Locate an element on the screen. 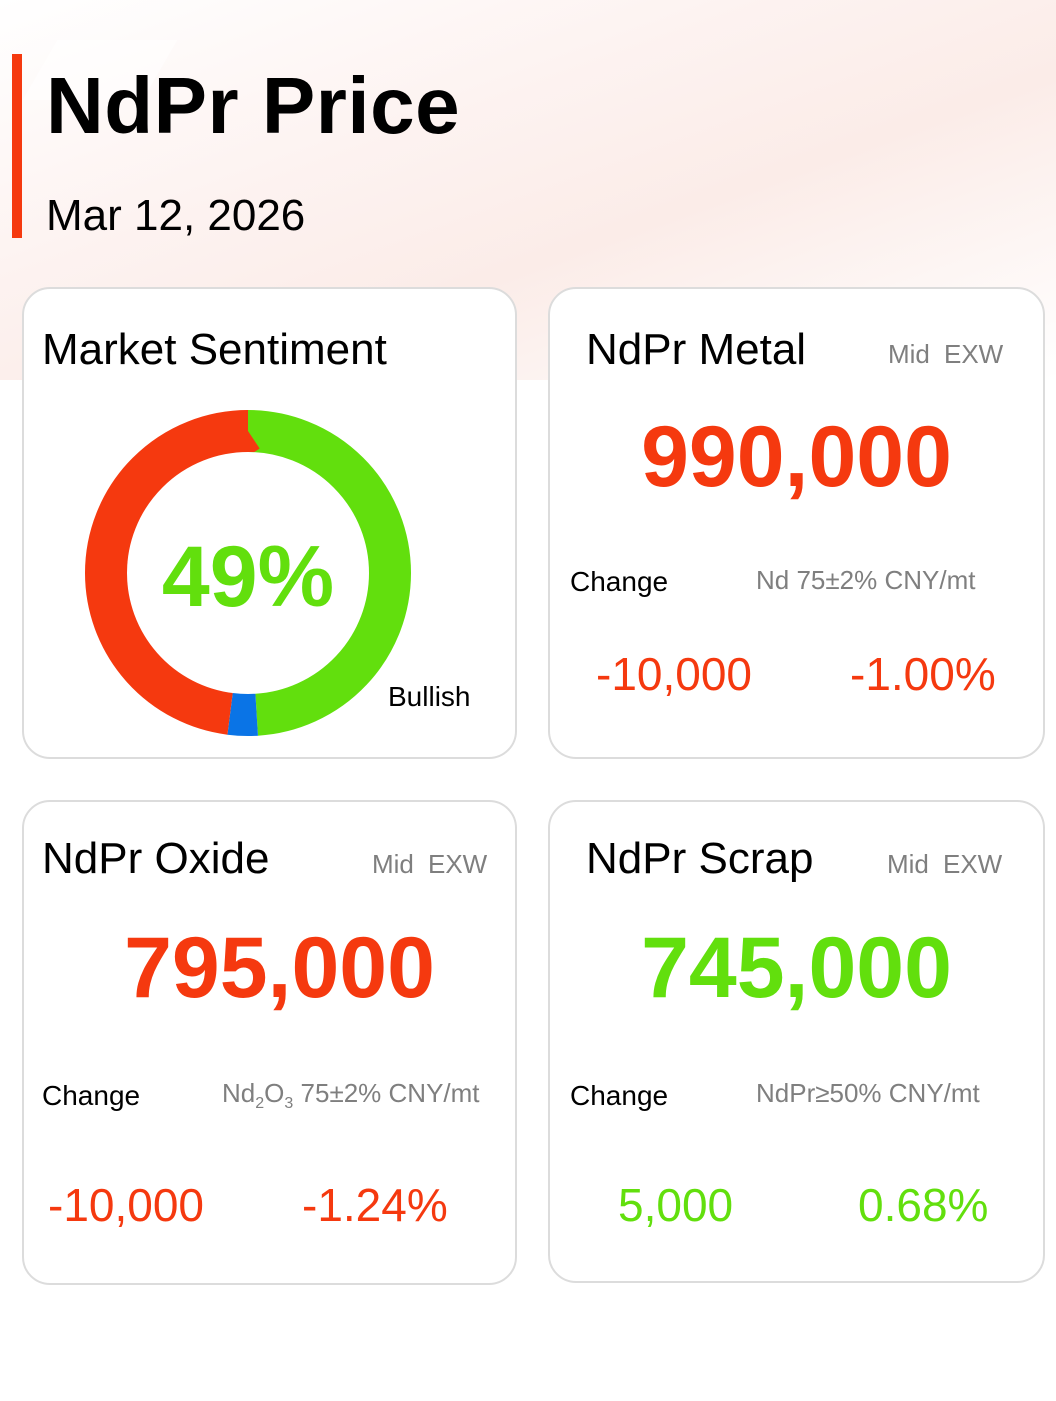 The height and width of the screenshot is (1401, 1056). change-percent: -1.24% is located at coordinates (375, 1205).